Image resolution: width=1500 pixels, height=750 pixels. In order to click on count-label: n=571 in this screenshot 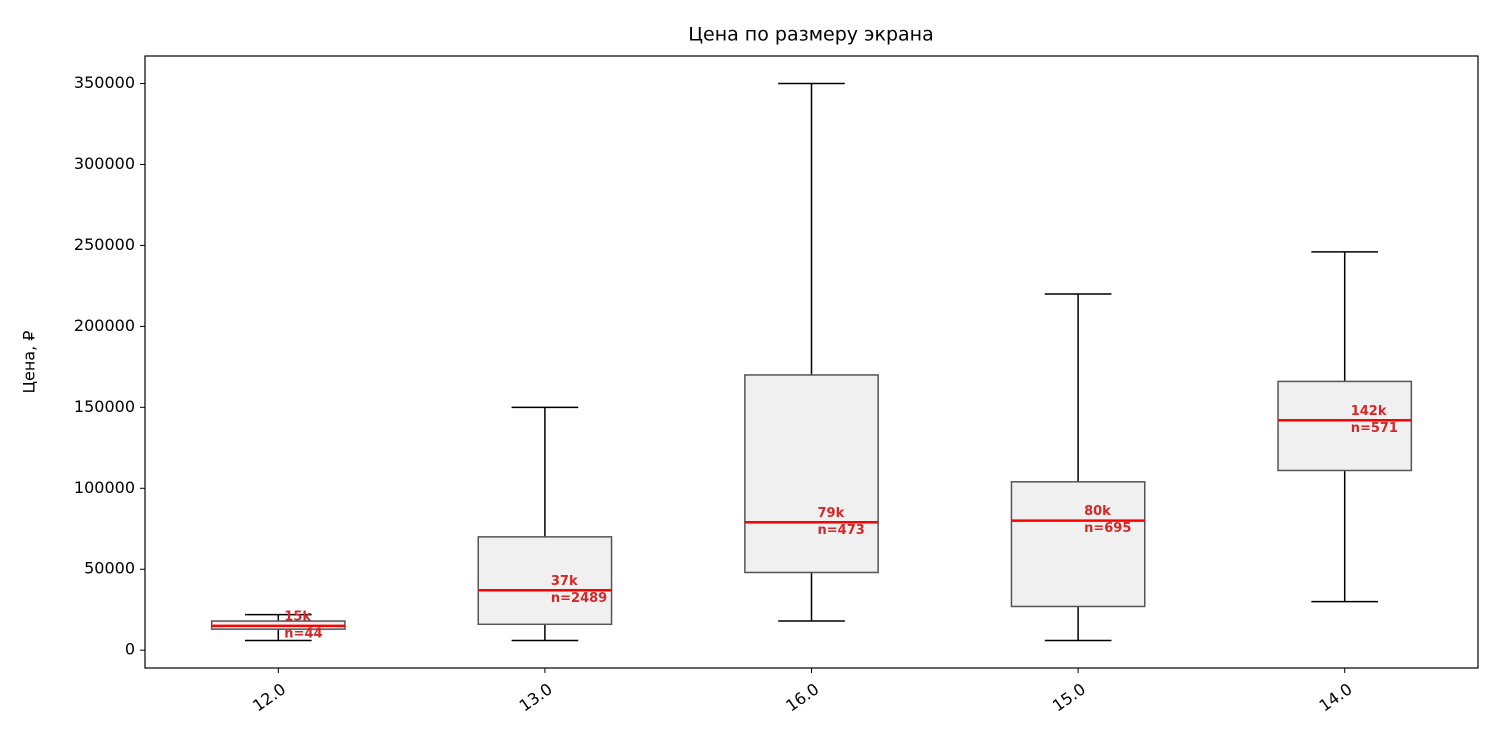, I will do `click(1374, 428)`.